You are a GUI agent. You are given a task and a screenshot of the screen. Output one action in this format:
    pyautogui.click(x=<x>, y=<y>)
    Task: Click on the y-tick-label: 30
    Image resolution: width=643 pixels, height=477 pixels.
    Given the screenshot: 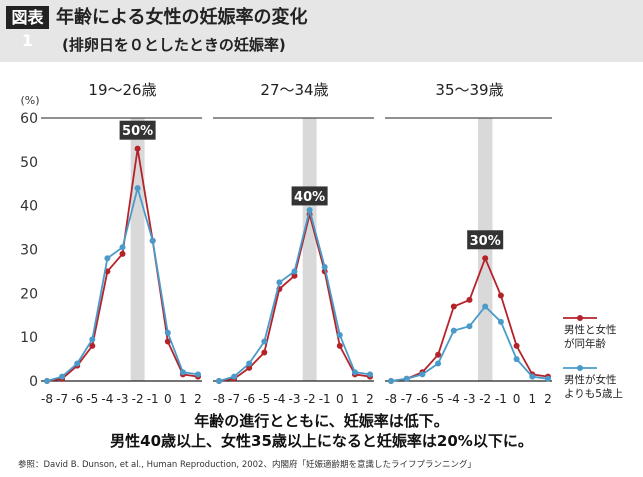 What is the action you would take?
    pyautogui.click(x=29, y=251)
    